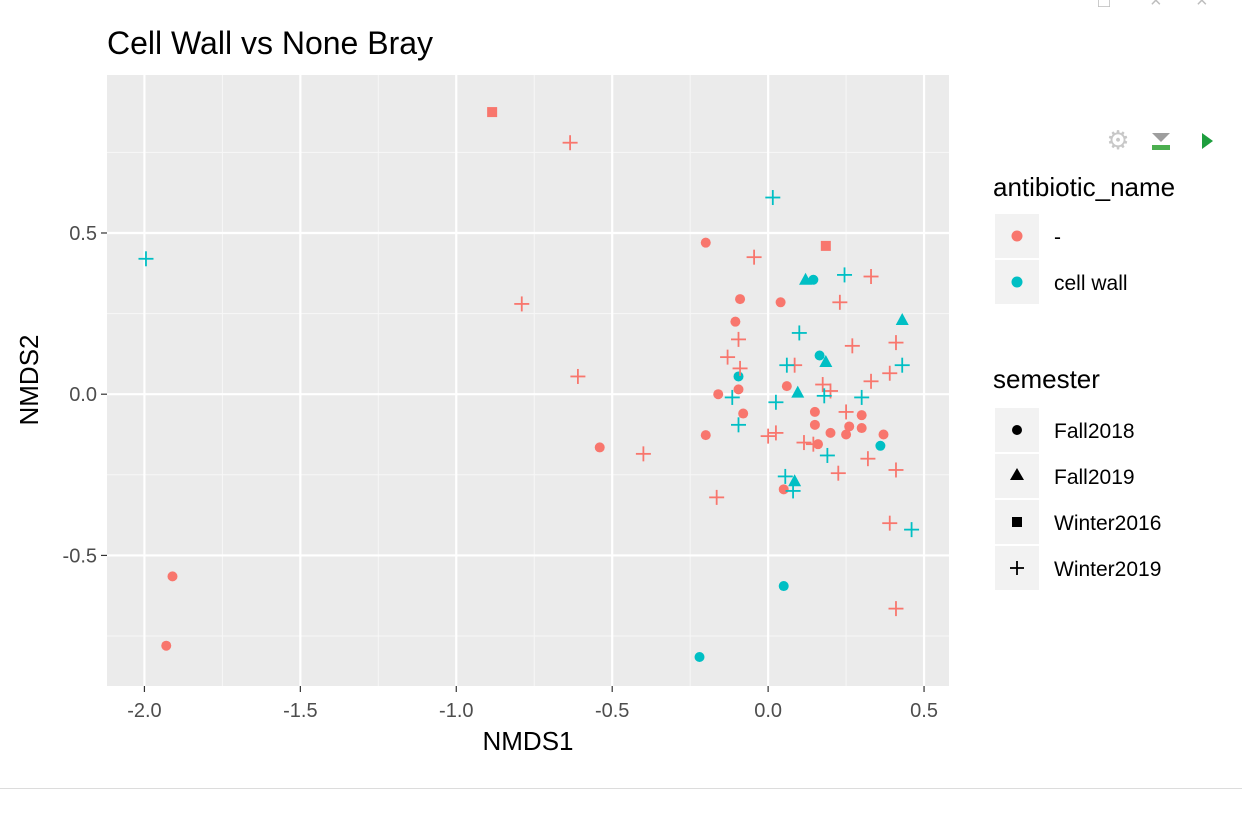 The width and height of the screenshot is (1242, 818). I want to click on legend-label-cell-wall: cell wall, so click(1091, 283).